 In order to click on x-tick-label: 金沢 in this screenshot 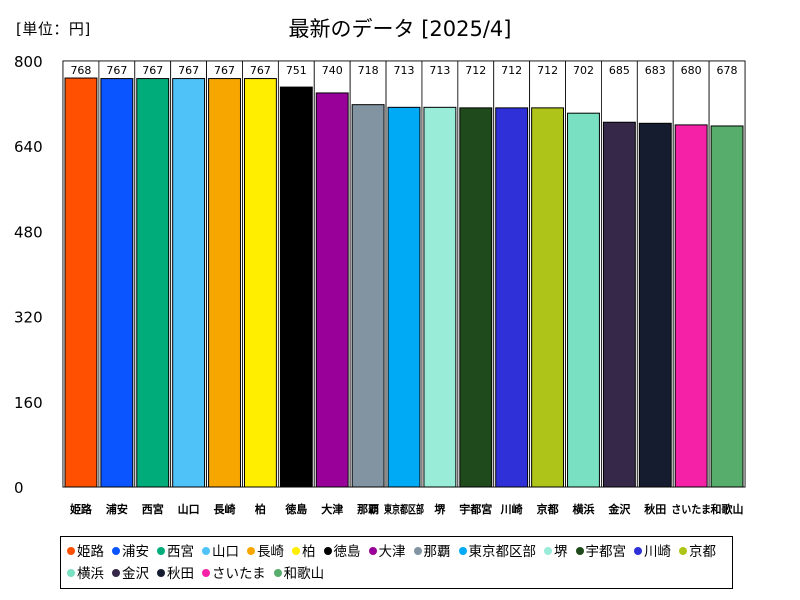, I will do `click(619, 509)`.